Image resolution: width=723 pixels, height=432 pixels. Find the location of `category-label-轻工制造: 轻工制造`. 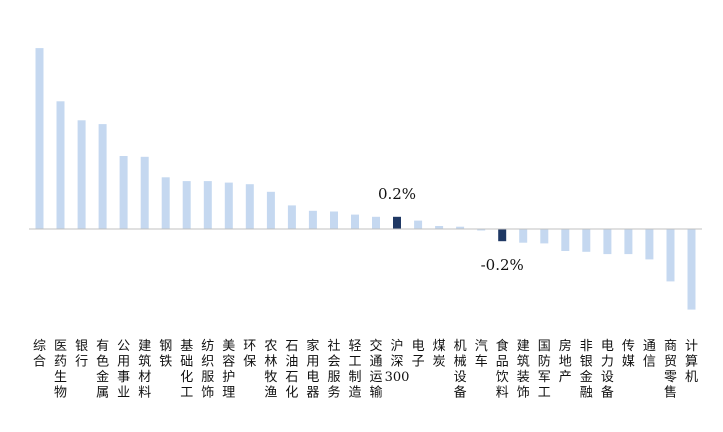

category-label-轻工制造: 轻工制造 is located at coordinates (354, 370).